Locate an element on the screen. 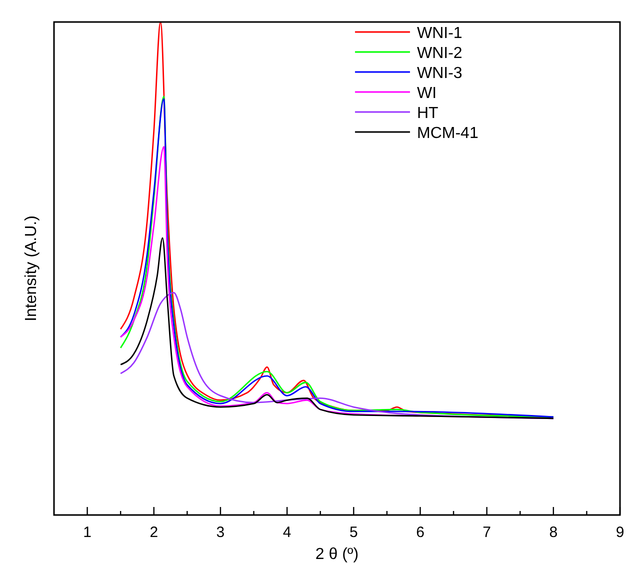 This screenshot has width=630, height=564. x-tick-label: 3 is located at coordinates (220, 532).